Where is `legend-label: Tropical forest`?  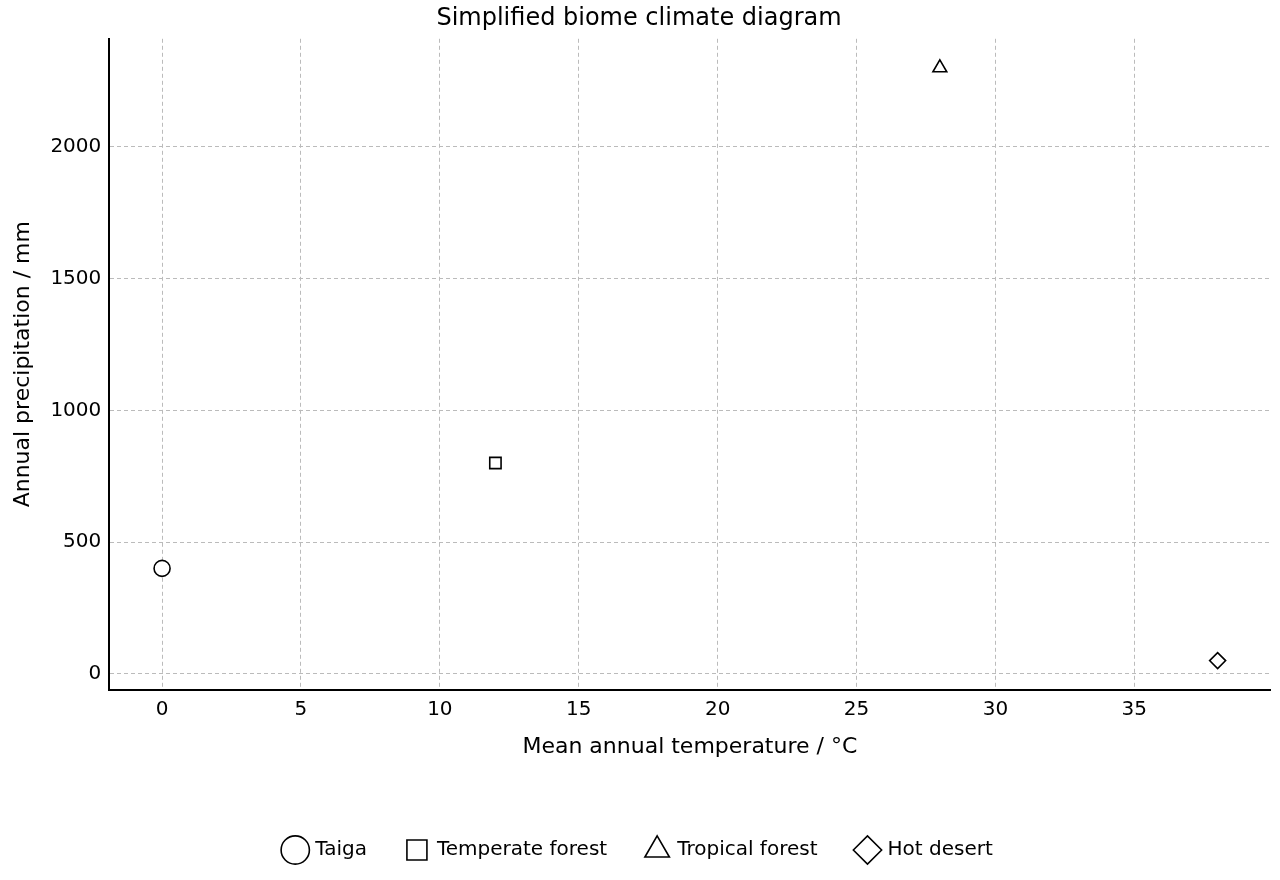 legend-label: Tropical forest is located at coordinates (747, 848).